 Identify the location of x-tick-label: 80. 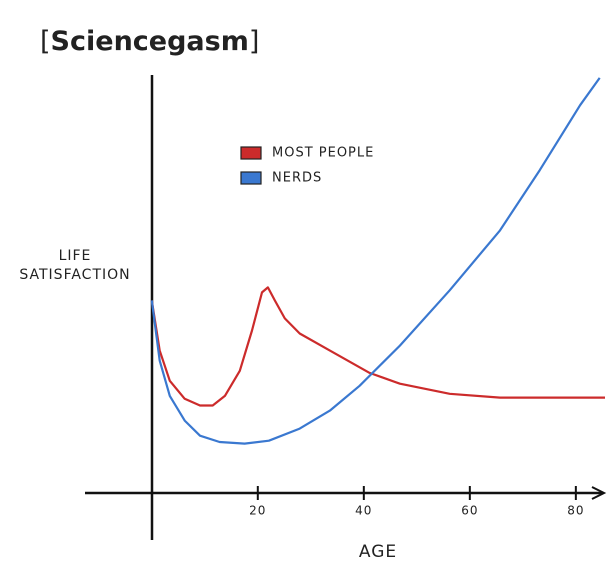
(575, 511).